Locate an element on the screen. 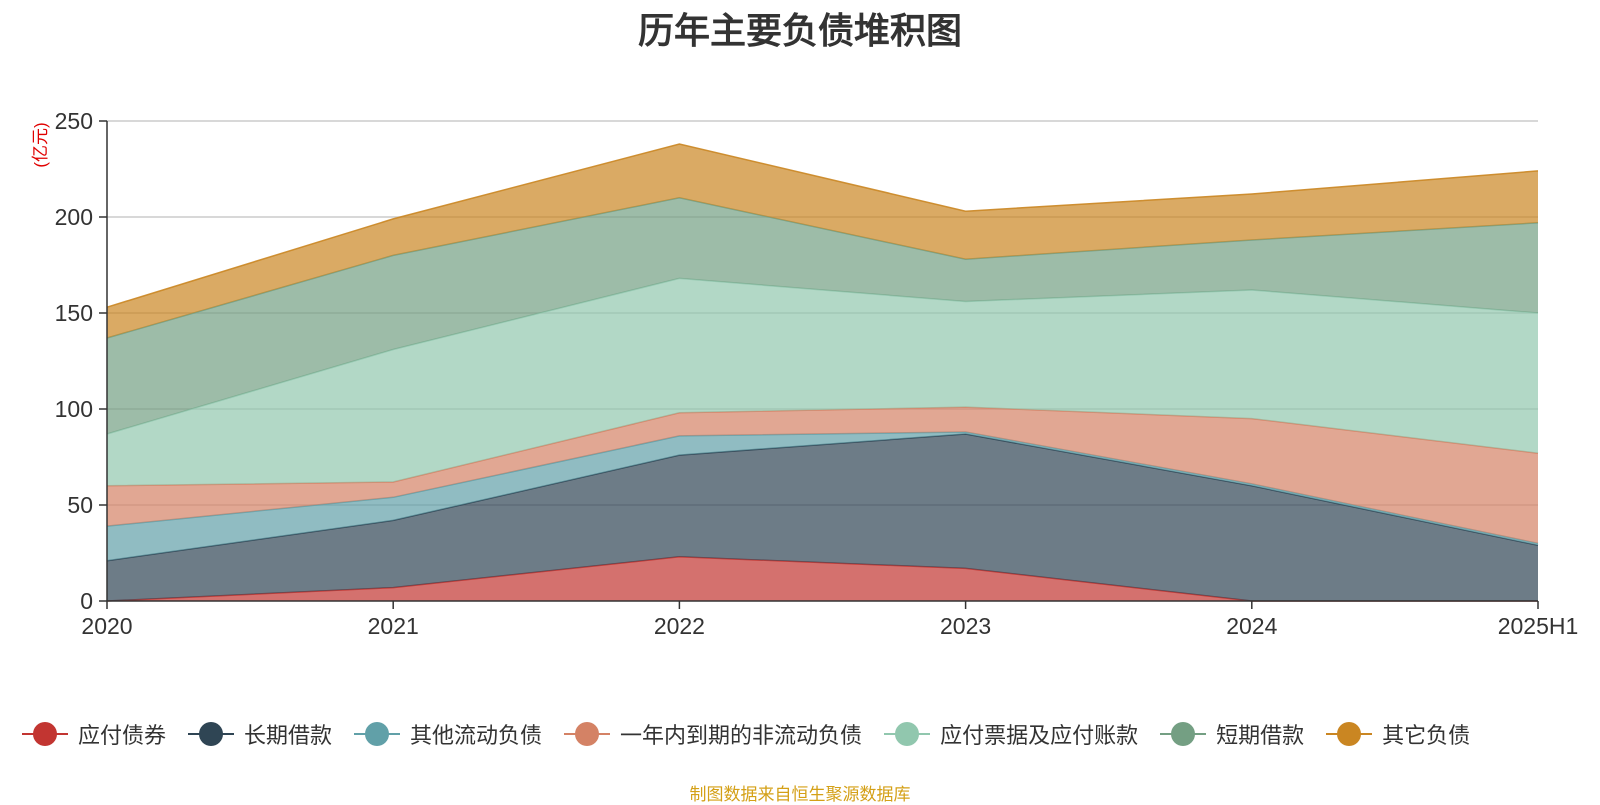 Image resolution: width=1600 pixels, height=805 pixels. legend-item-0: 应付债券 is located at coordinates (94, 734).